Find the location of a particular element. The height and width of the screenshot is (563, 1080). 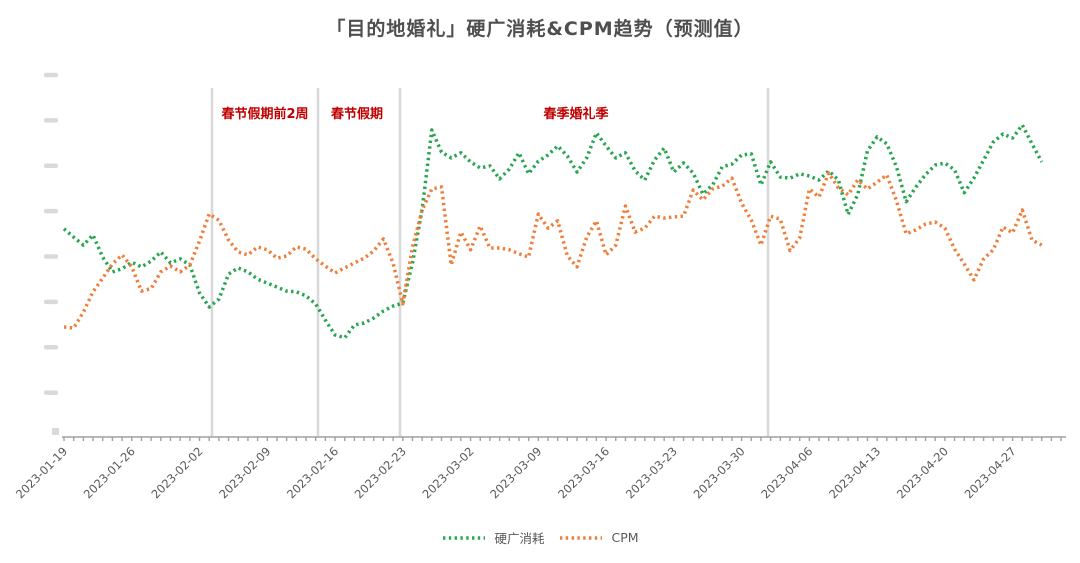

x-axis-date-label: 2023-04-20 is located at coordinates (922, 472).